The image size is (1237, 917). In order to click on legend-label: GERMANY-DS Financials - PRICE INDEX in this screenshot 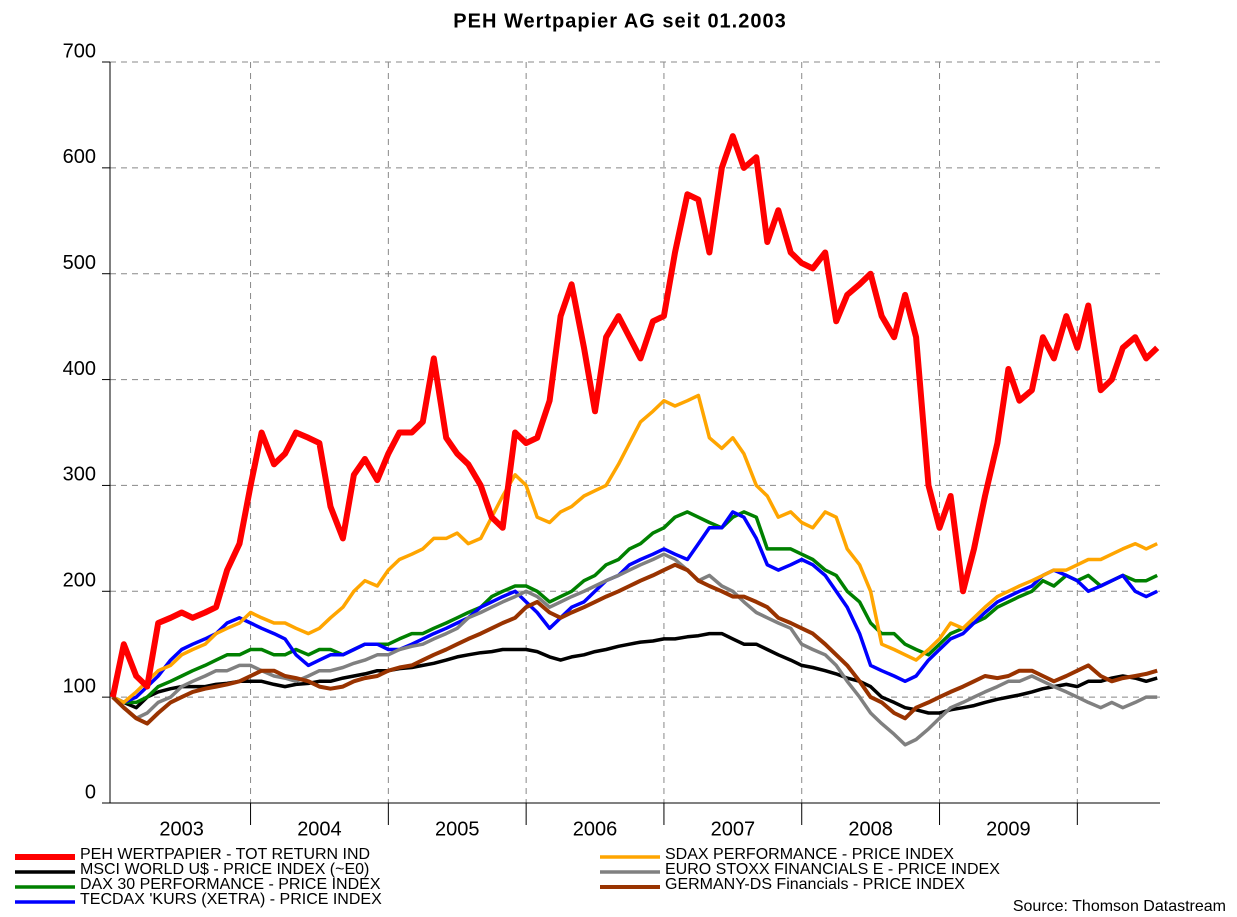, I will do `click(815, 884)`.